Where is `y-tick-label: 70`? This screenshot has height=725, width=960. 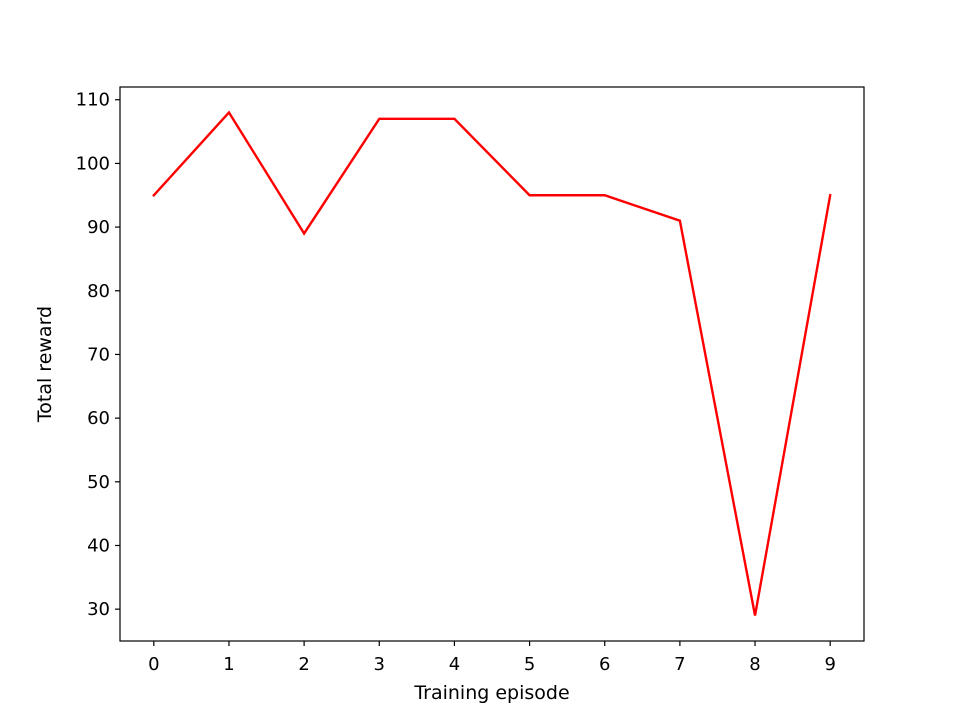
y-tick-label: 70 is located at coordinates (98, 354).